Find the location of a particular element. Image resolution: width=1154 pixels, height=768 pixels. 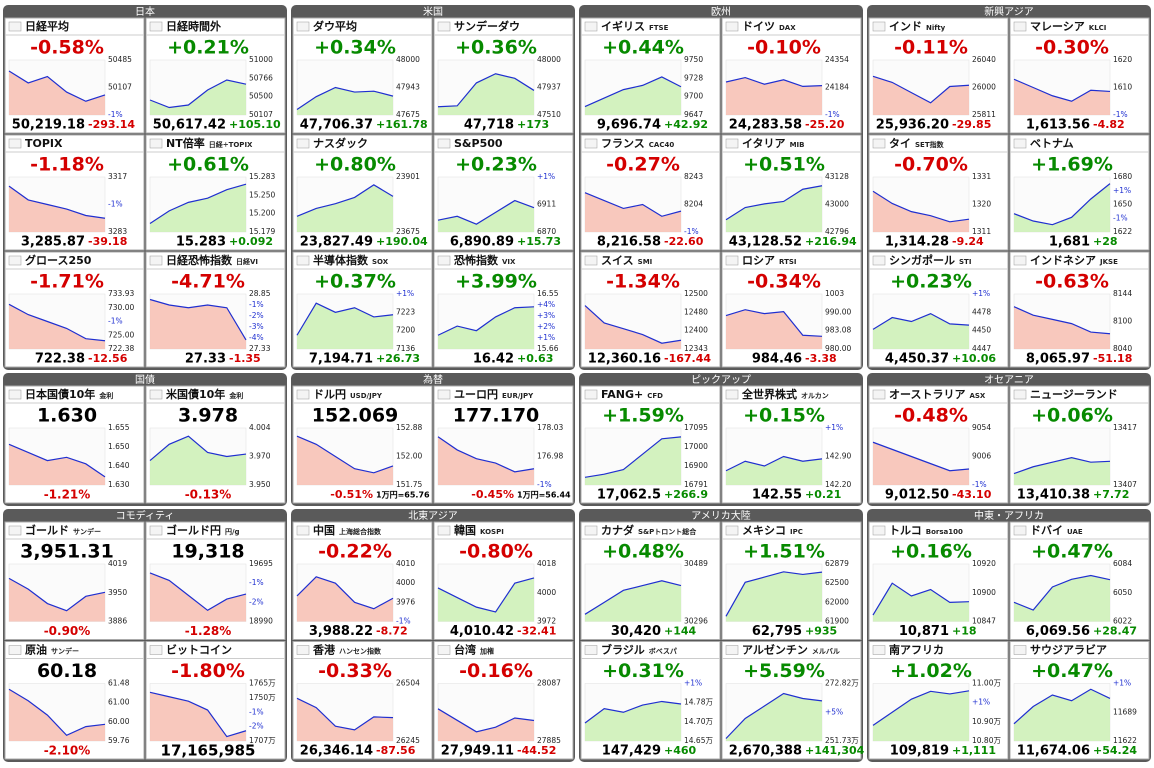

card-bottom: -2.10% is located at coordinates (67, 751).